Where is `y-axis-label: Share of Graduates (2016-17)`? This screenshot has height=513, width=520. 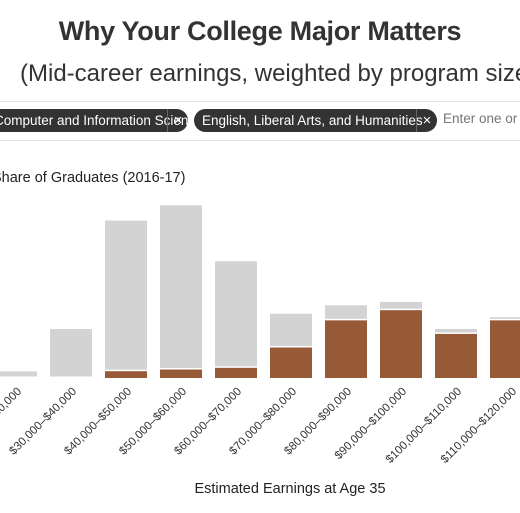
y-axis-label: Share of Graduates (2016-17) is located at coordinates (93, 178).